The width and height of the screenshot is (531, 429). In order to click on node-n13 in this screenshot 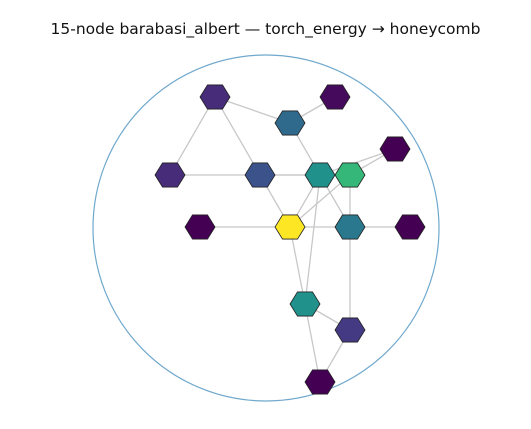, I will do `click(350, 330)`.